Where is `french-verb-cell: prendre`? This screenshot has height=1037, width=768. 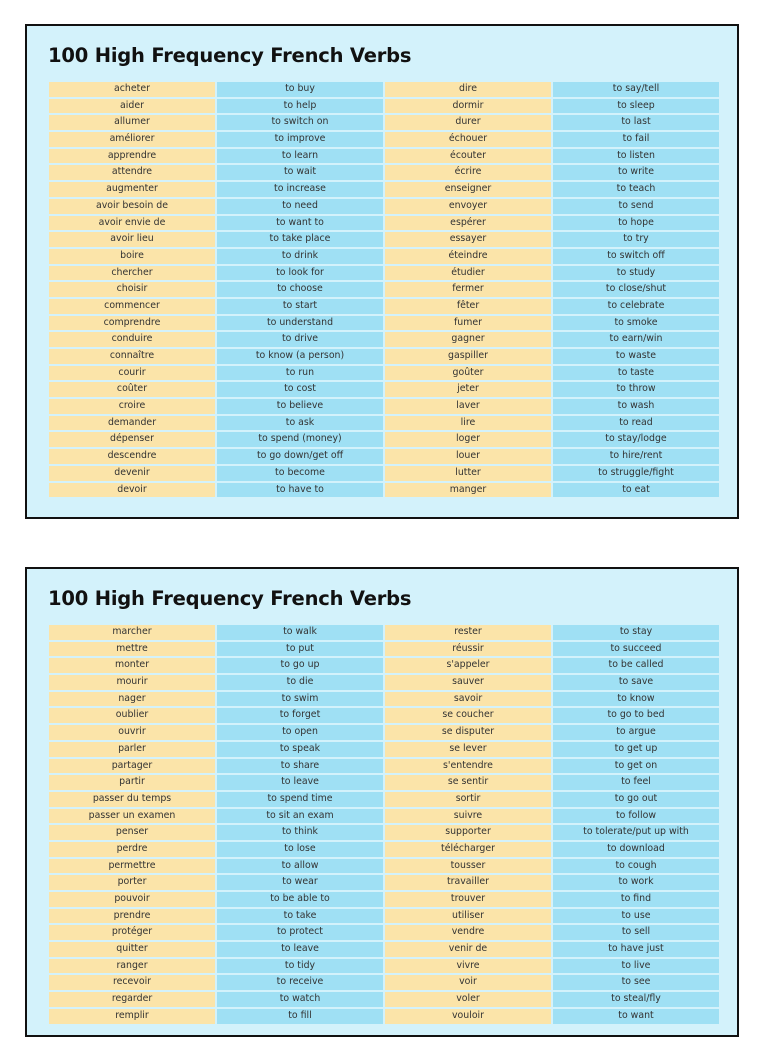 french-verb-cell: prendre is located at coordinates (132, 916).